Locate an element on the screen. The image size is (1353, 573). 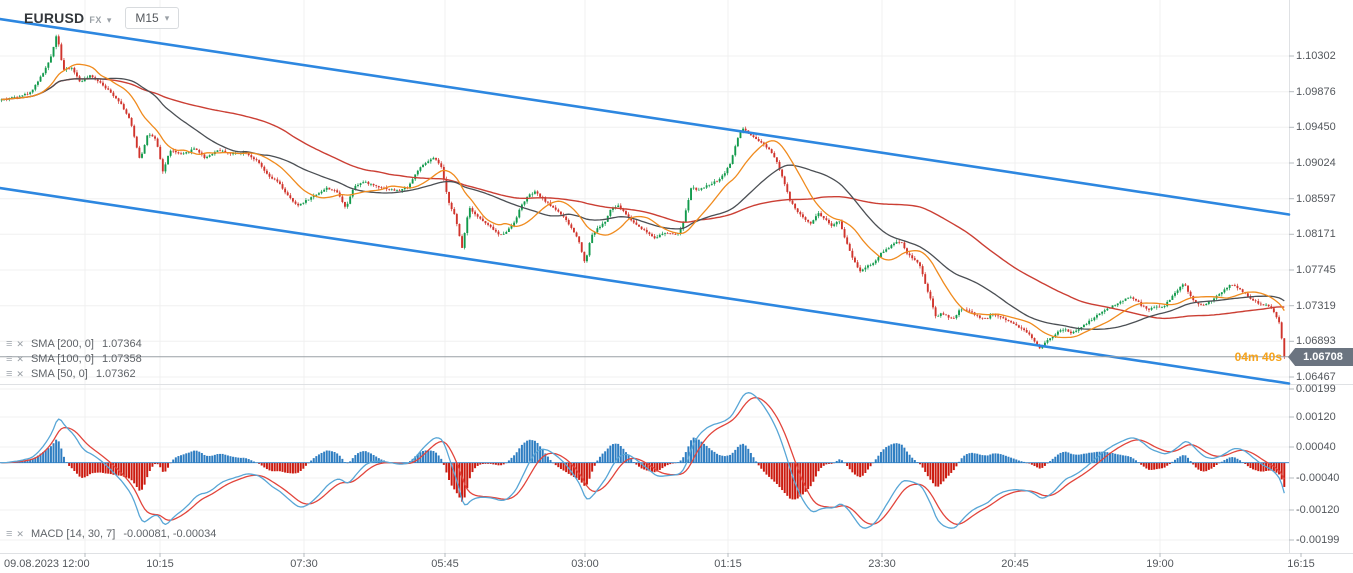
price-axis-label: 1.09876 is located at coordinates (1316, 91).